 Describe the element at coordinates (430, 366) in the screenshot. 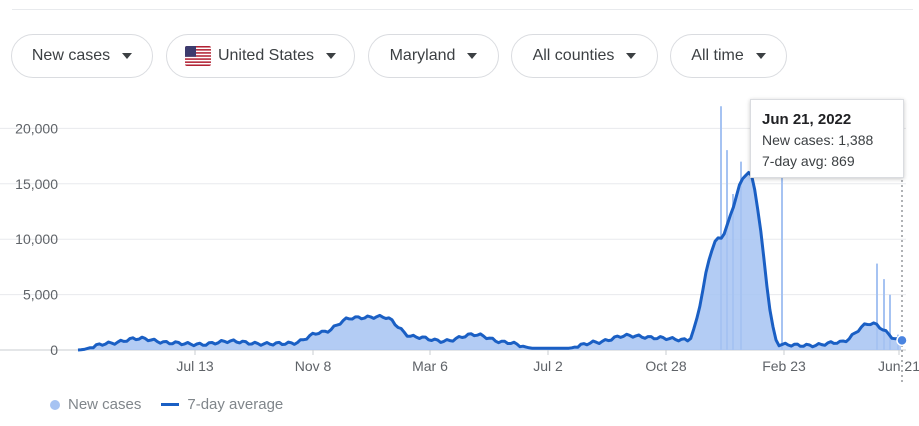

I see `x-tick-label: Mar 6` at that location.